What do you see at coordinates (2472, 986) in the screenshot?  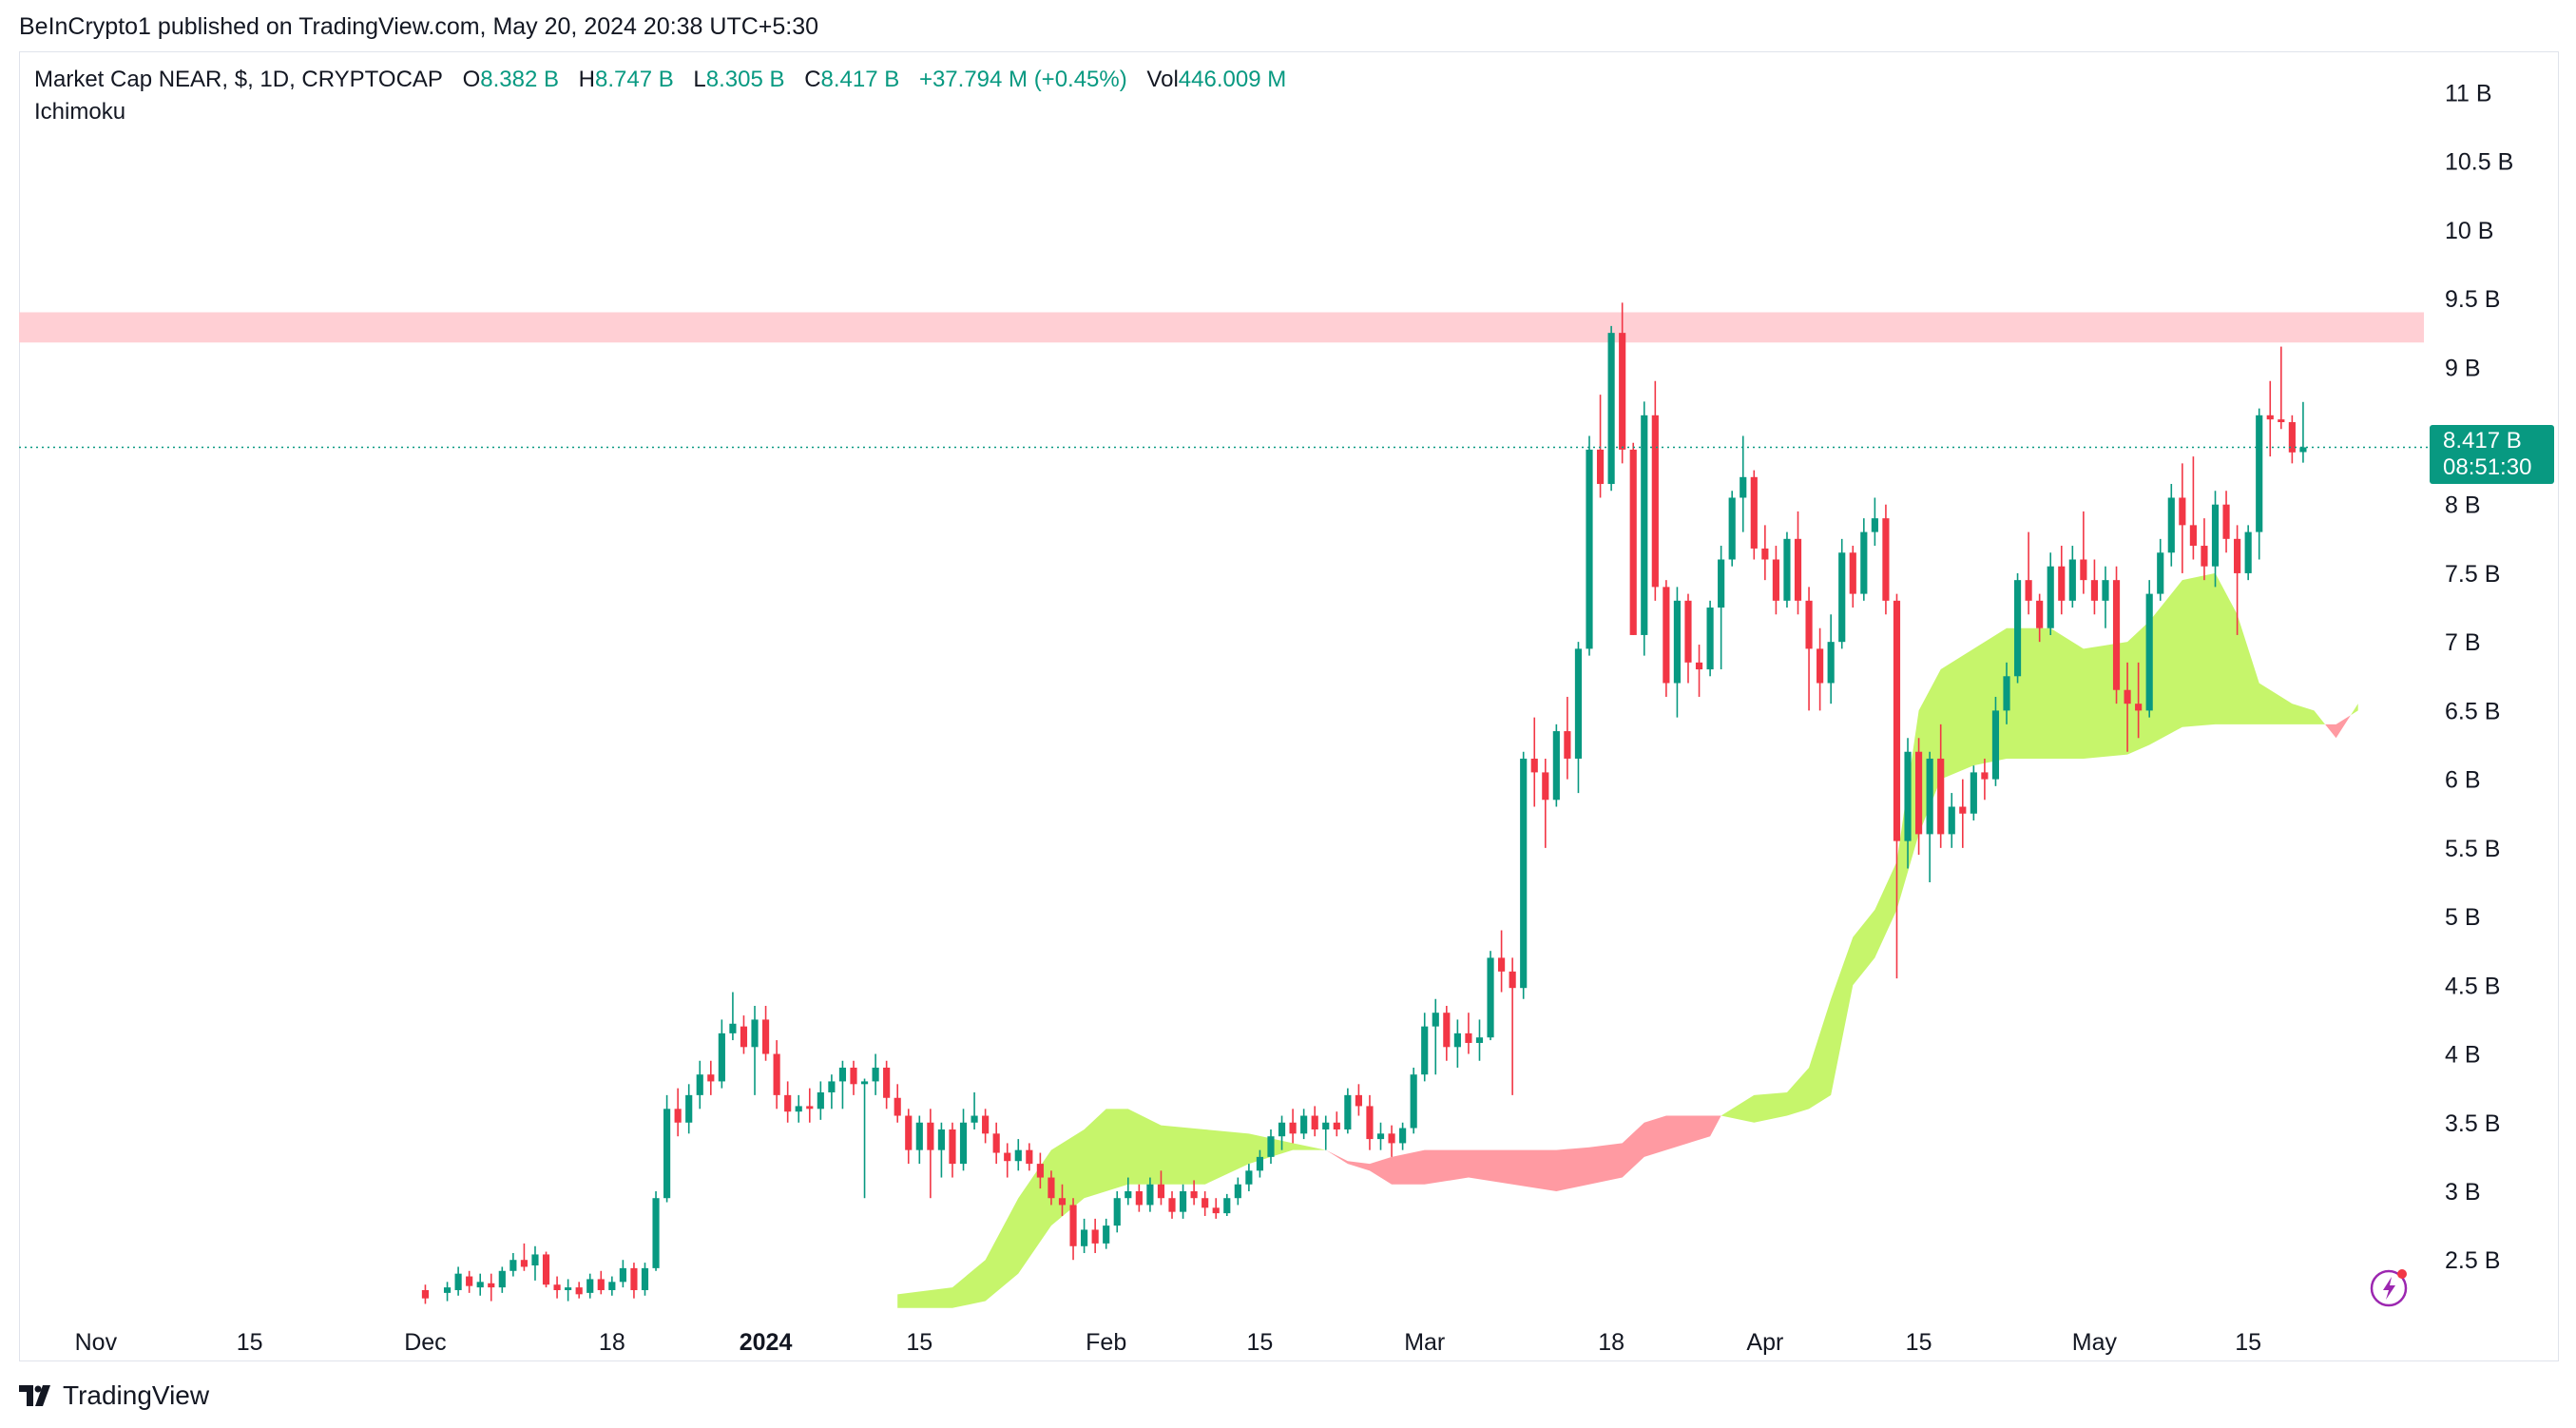 I see `y-tick-label: 4.5 B` at bounding box center [2472, 986].